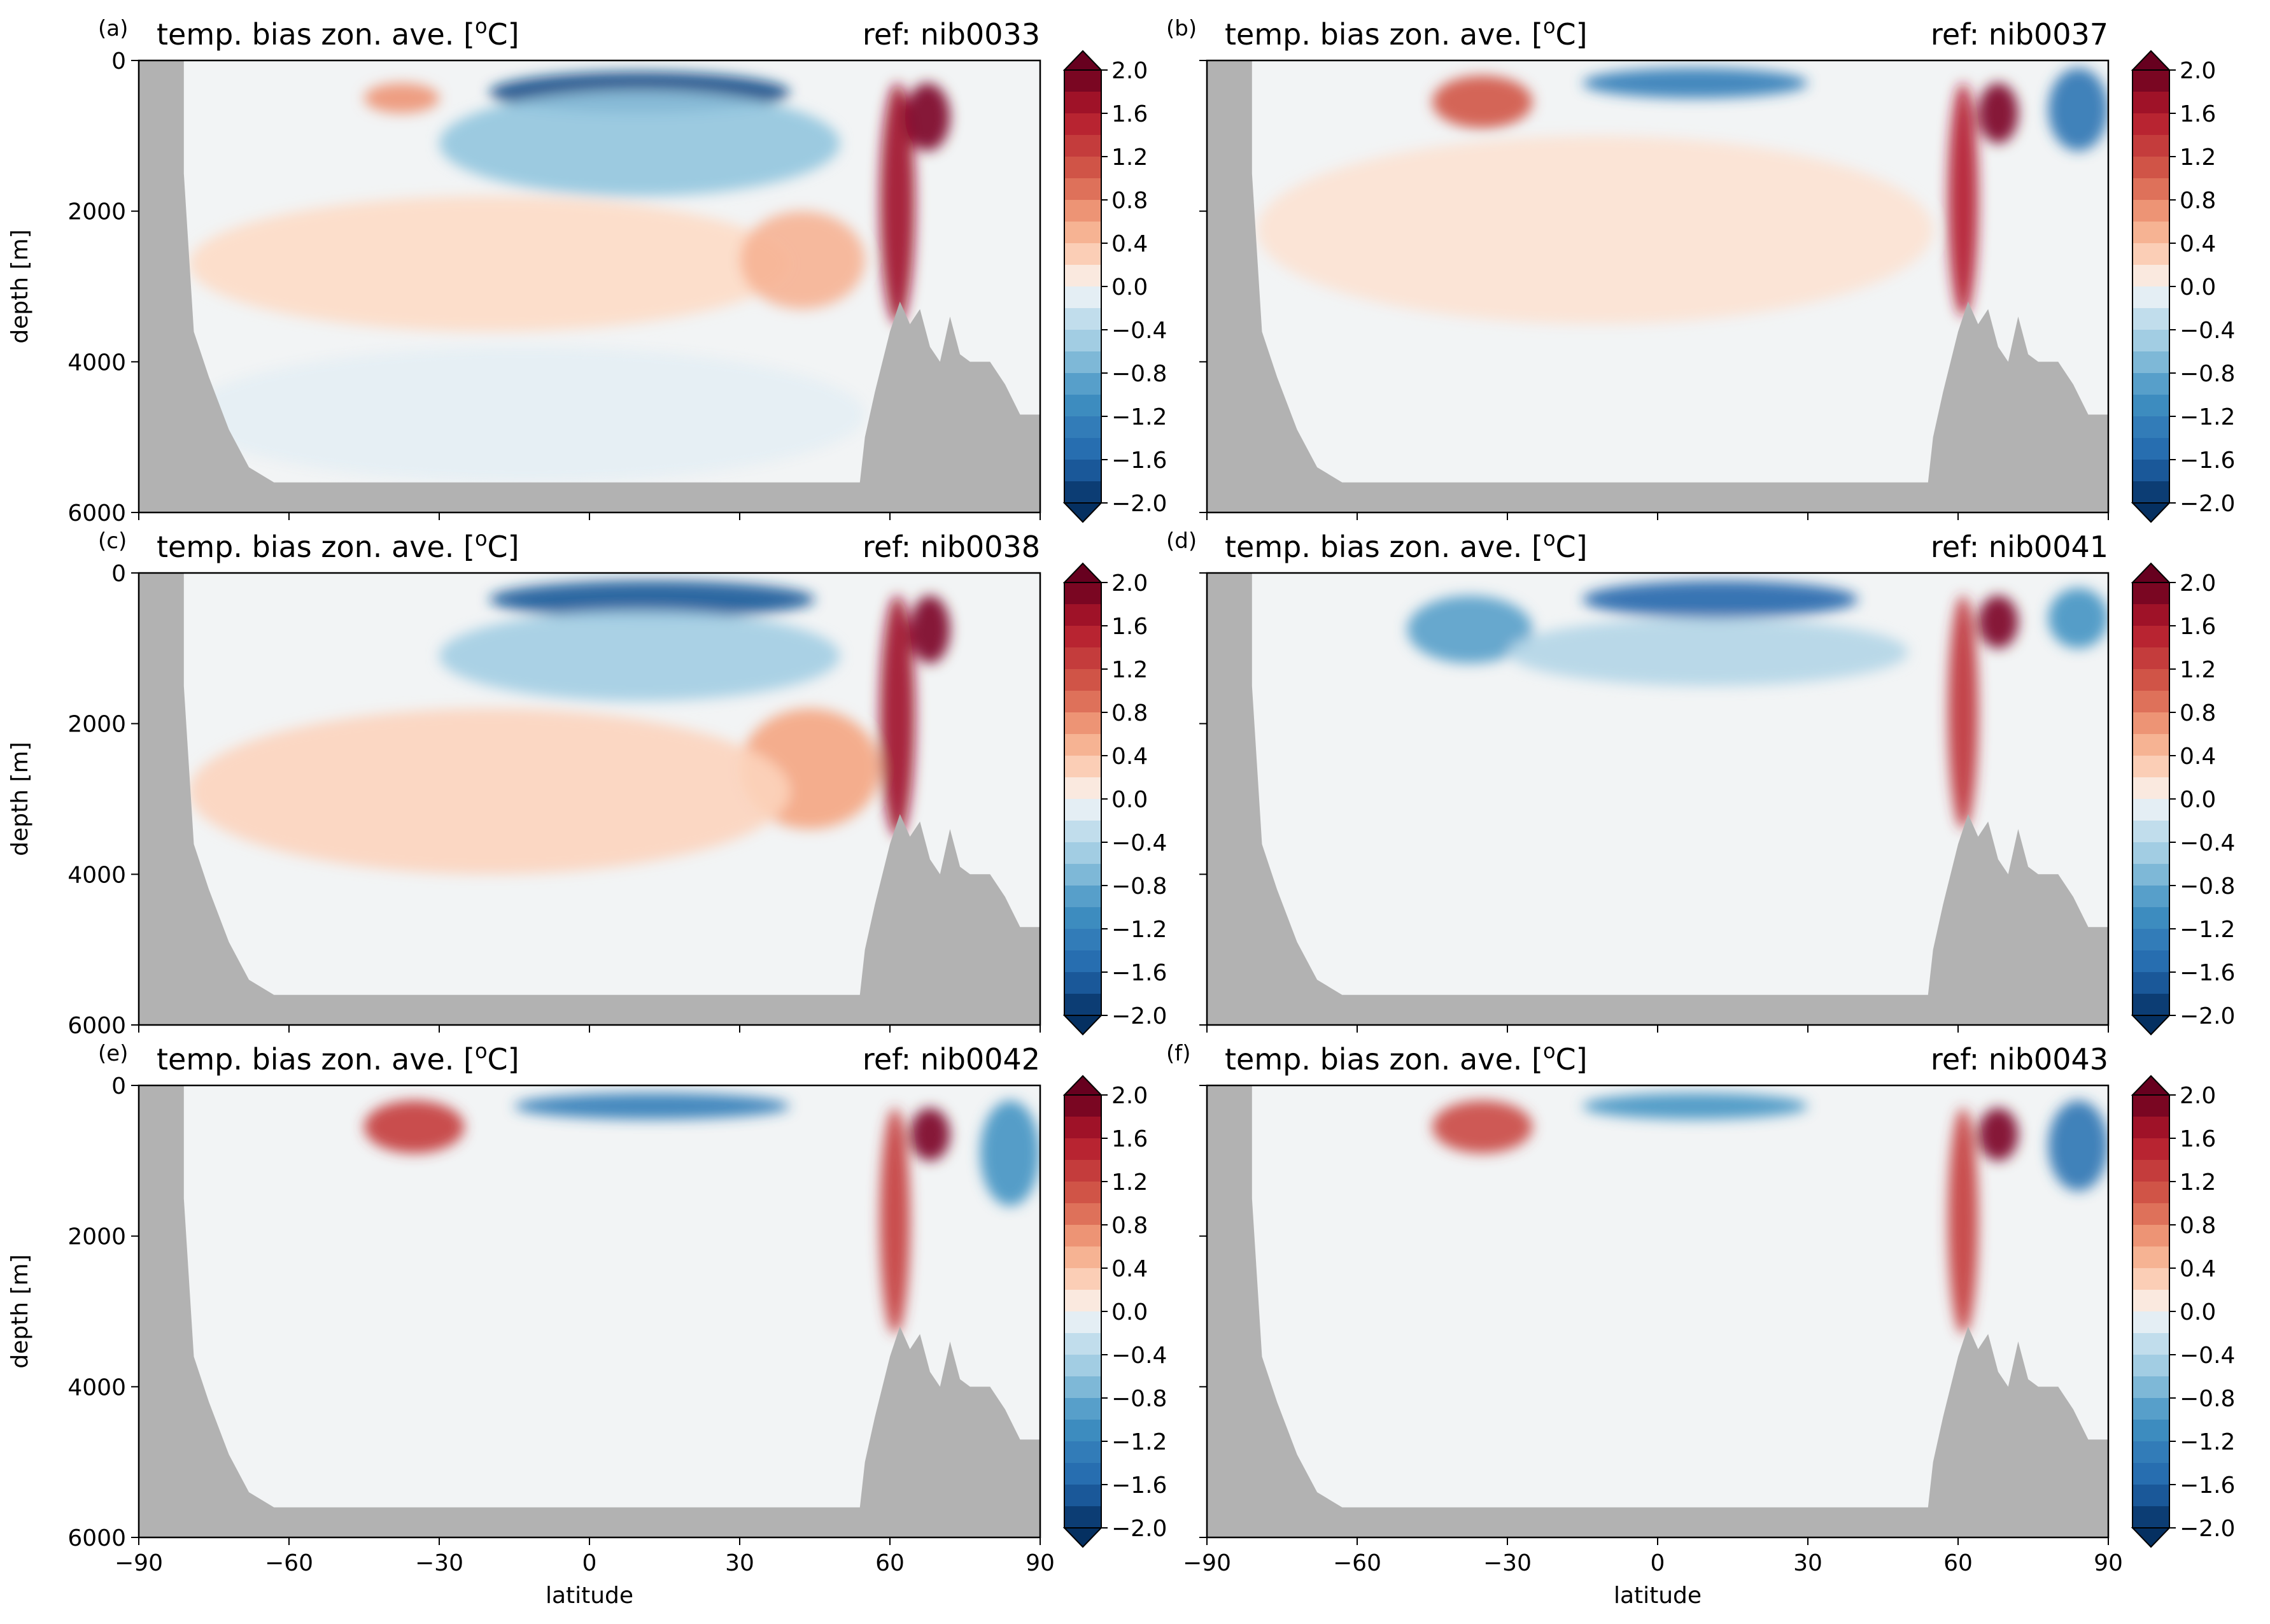  What do you see at coordinates (2019, 547) in the screenshot?
I see `ref-label: ref: nib0041` at bounding box center [2019, 547].